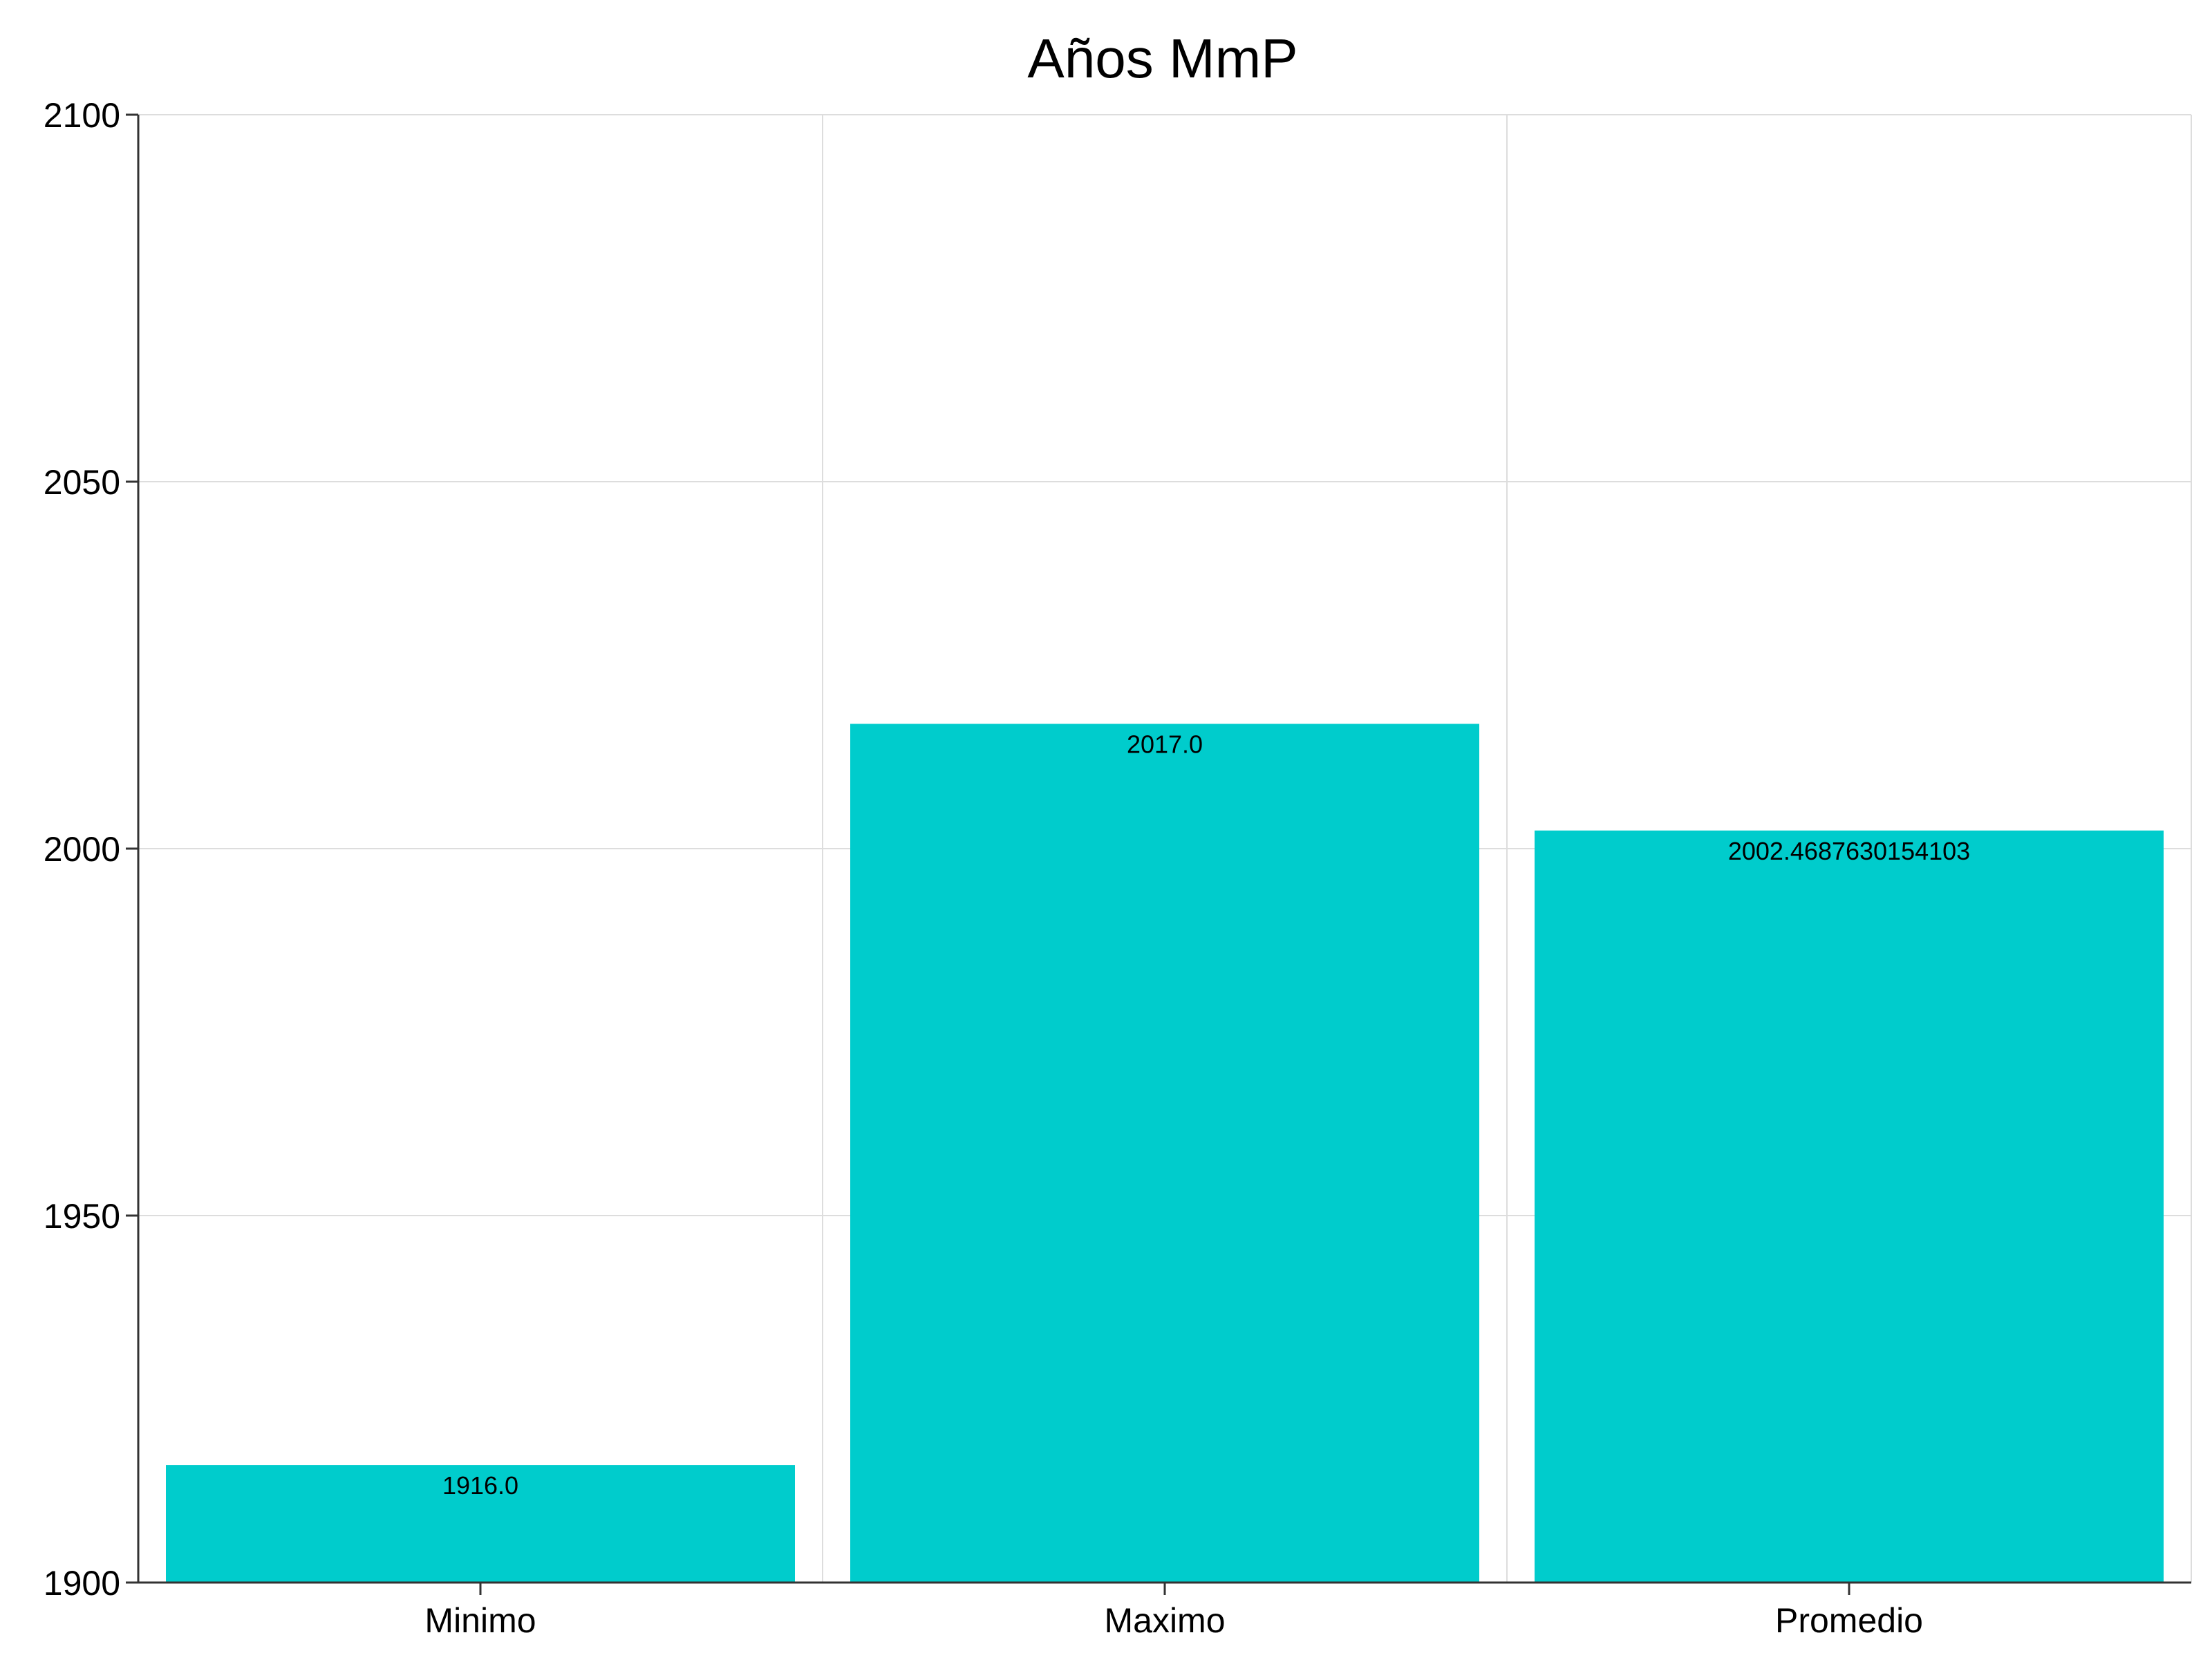 Image resolution: width=2212 pixels, height=1662 pixels. What do you see at coordinates (481, 1524) in the screenshot?
I see `bar-minimo` at bounding box center [481, 1524].